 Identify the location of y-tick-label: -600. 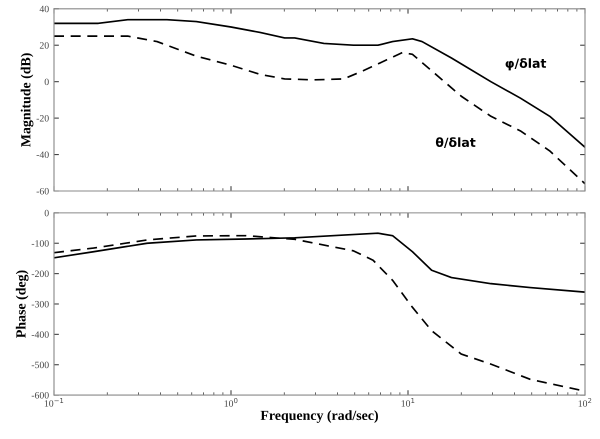
(40, 395).